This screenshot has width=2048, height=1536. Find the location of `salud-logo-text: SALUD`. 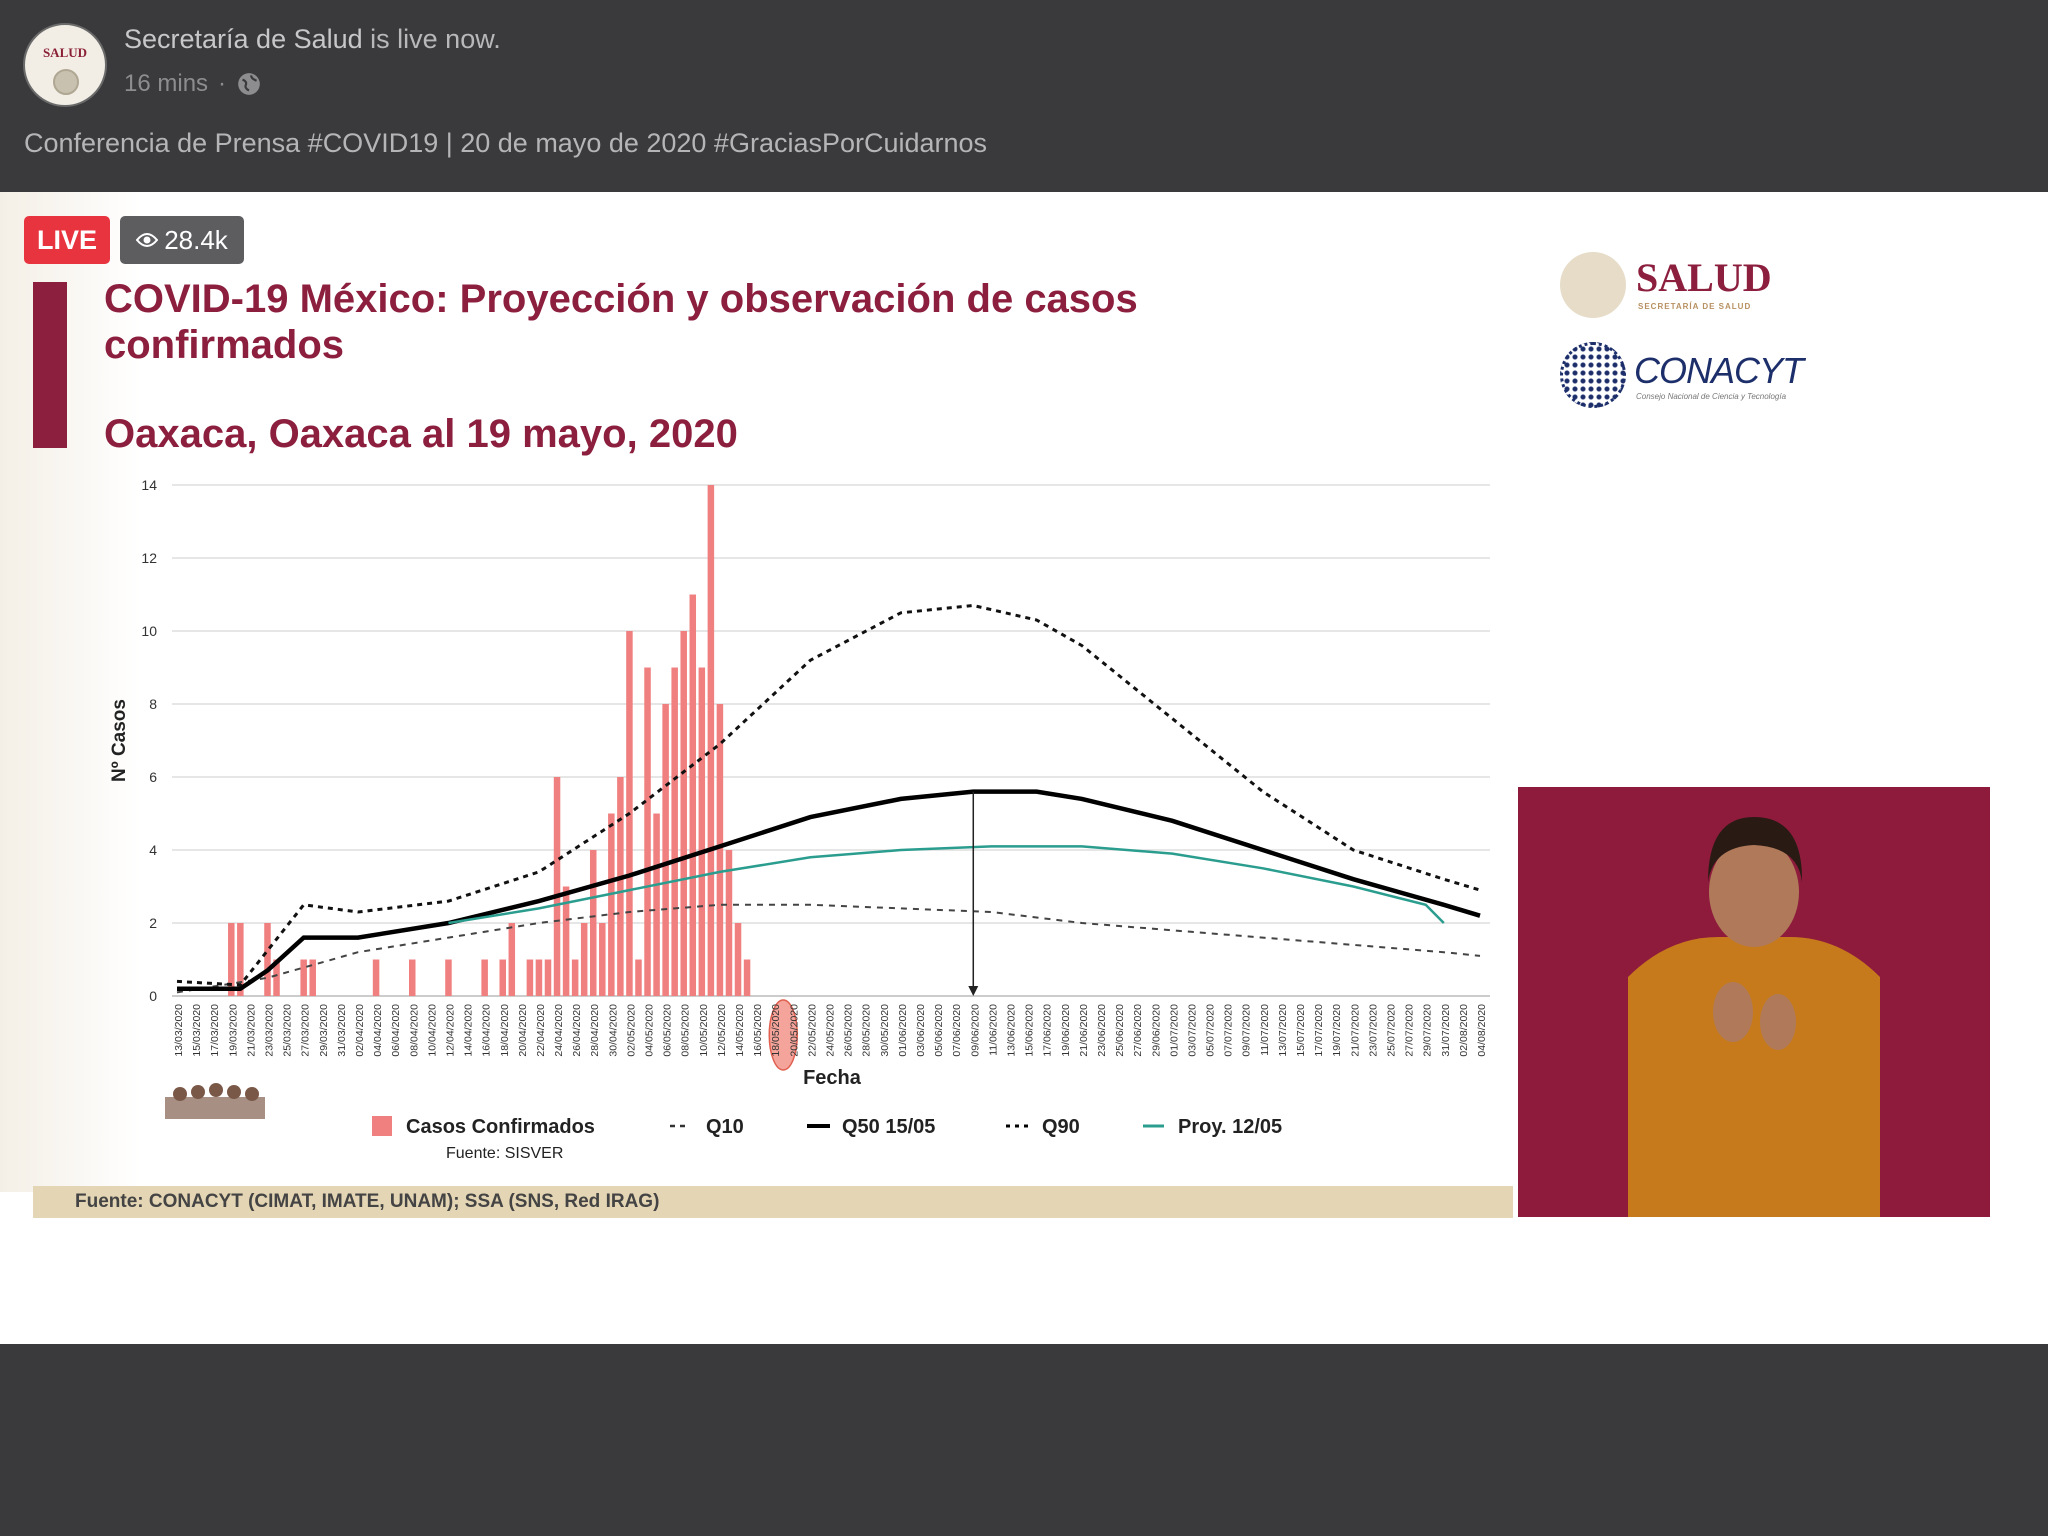

salud-logo-text: SALUD is located at coordinates (1704, 277).